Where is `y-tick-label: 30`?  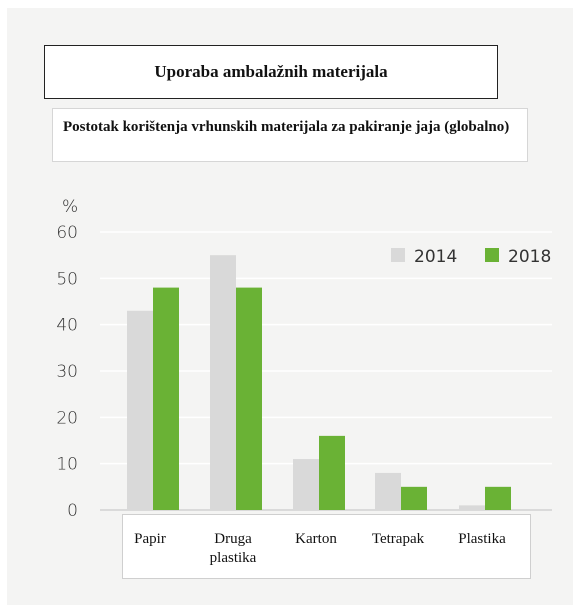 y-tick-label: 30 is located at coordinates (67, 372).